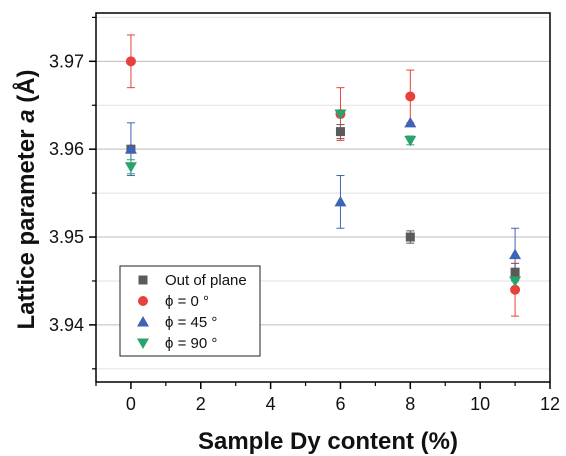  I want to click on legend-label: ϕ = 90 °, so click(191, 343).